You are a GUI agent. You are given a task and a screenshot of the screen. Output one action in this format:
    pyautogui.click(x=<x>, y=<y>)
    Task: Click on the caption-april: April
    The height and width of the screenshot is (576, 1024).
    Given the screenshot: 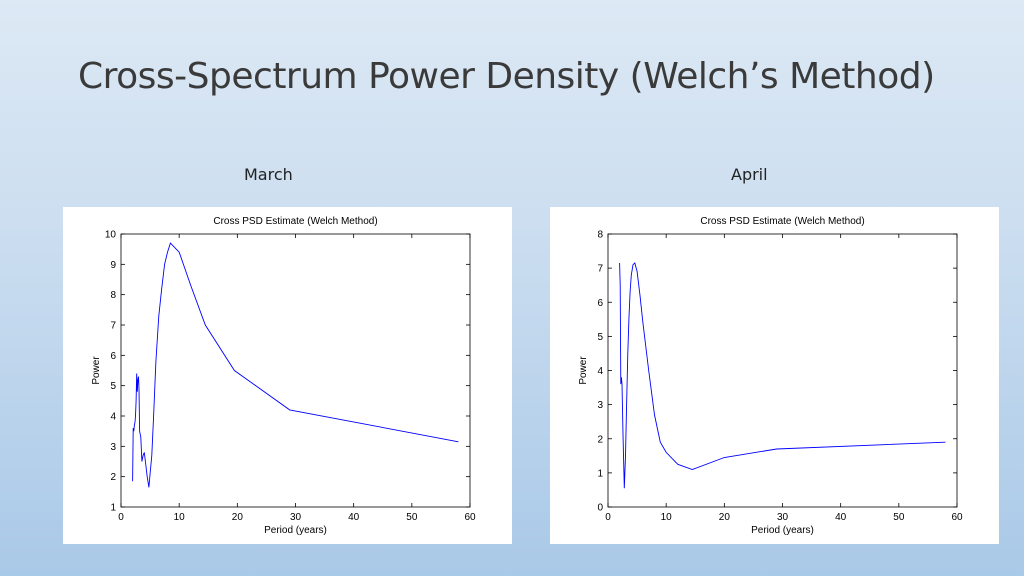 What is the action you would take?
    pyautogui.click(x=749, y=174)
    